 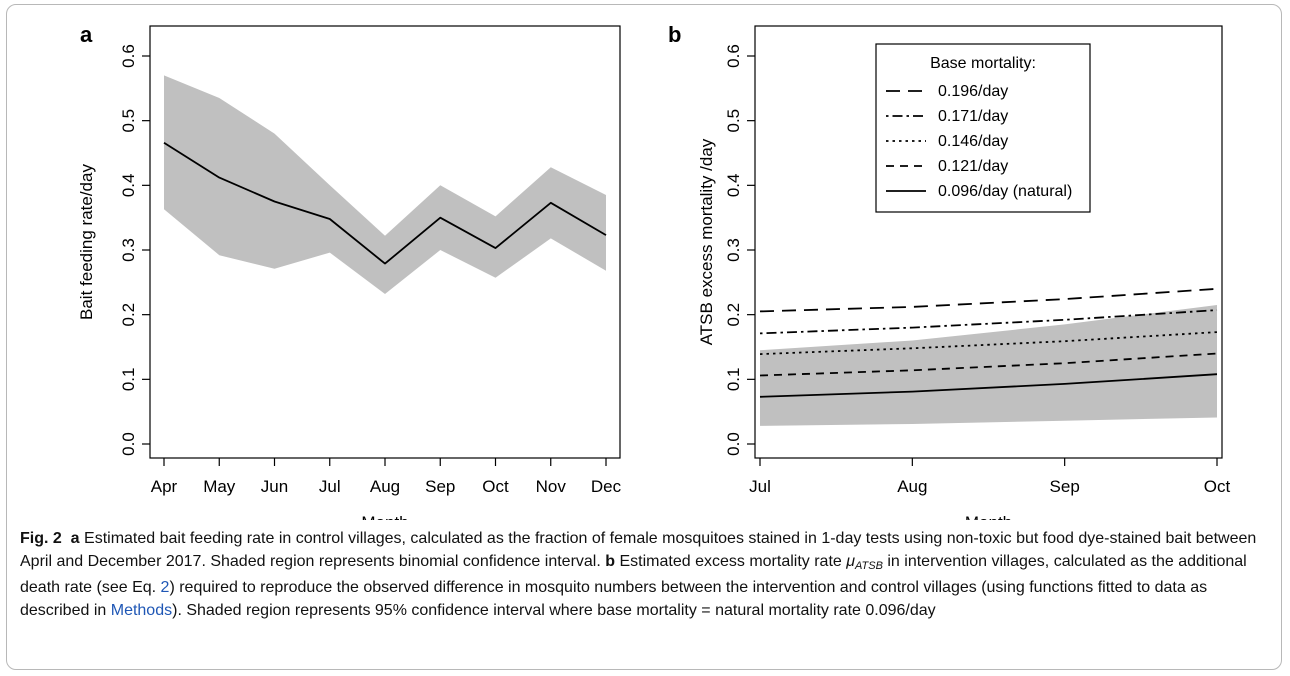 What do you see at coordinates (495, 486) in the screenshot?
I see `x-tick-label-a-6: Oct` at bounding box center [495, 486].